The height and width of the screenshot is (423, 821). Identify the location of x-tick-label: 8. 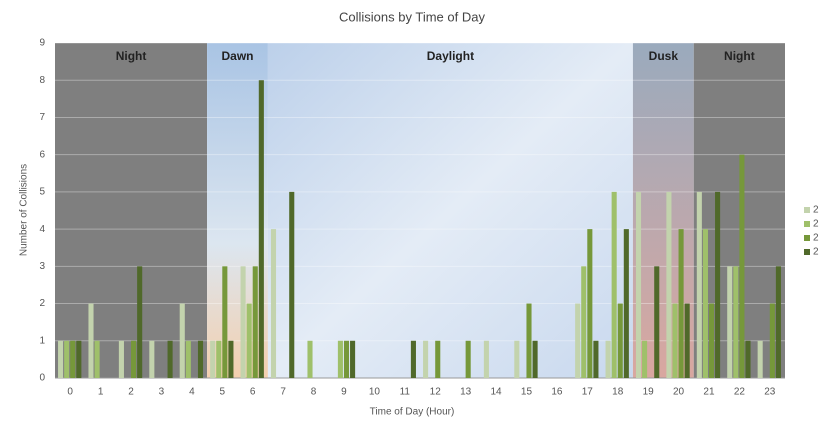
(314, 392).